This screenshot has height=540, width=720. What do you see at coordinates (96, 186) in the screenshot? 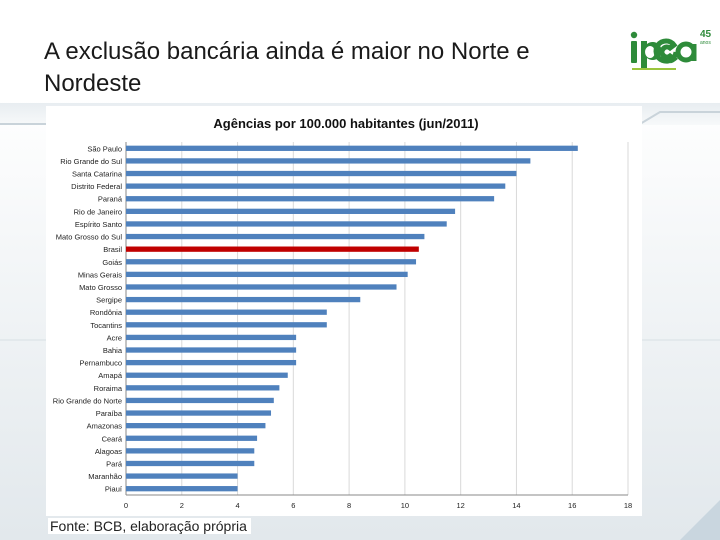
I see `category-label: Distrito Federal` at bounding box center [96, 186].